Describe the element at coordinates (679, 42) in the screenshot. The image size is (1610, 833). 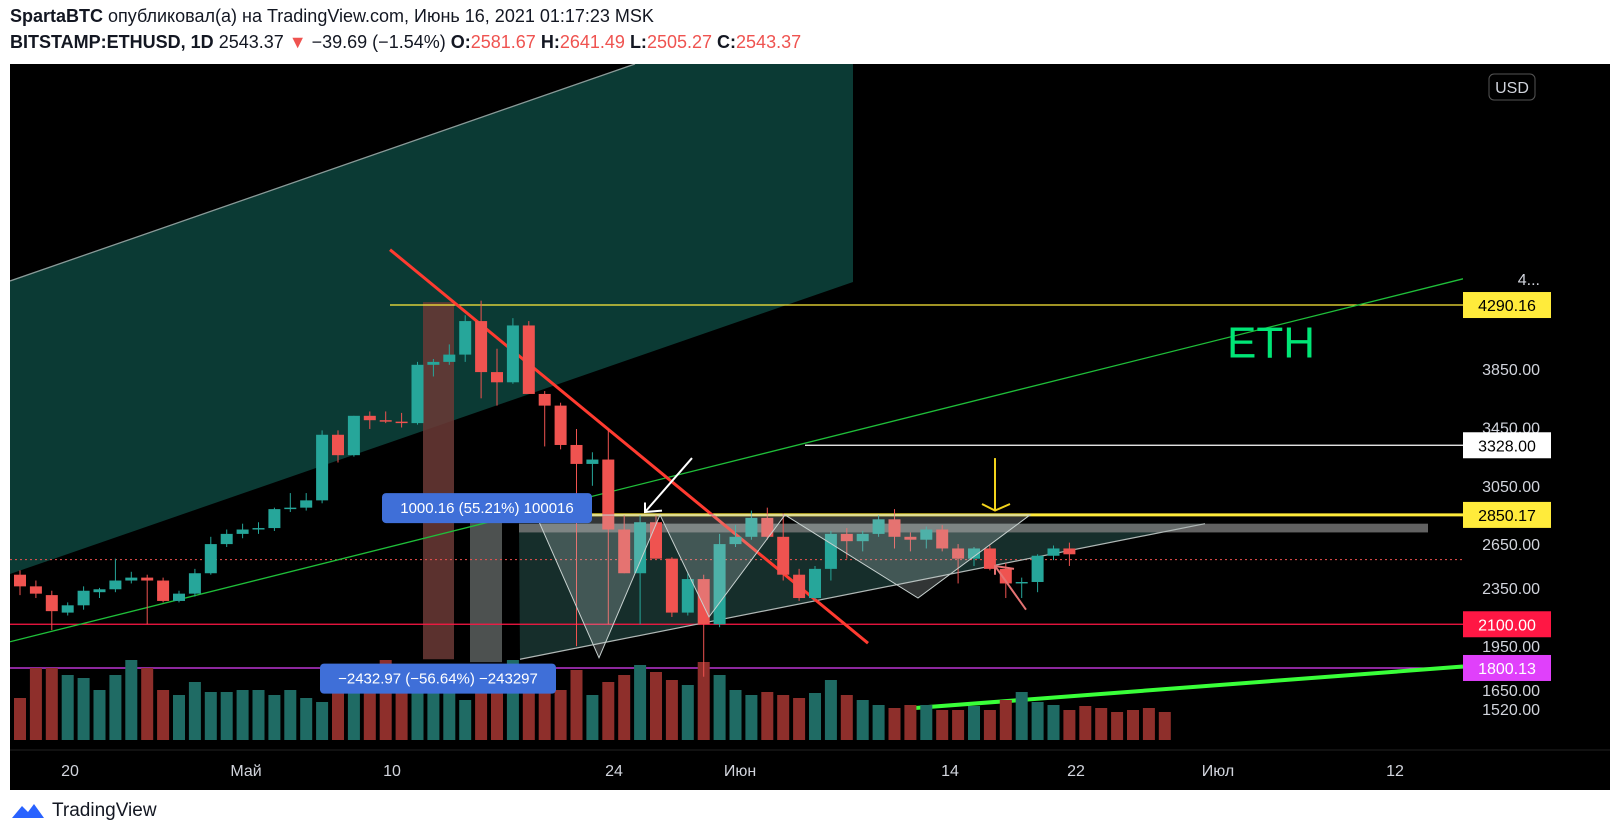
I see `low-value: 2505.27` at that location.